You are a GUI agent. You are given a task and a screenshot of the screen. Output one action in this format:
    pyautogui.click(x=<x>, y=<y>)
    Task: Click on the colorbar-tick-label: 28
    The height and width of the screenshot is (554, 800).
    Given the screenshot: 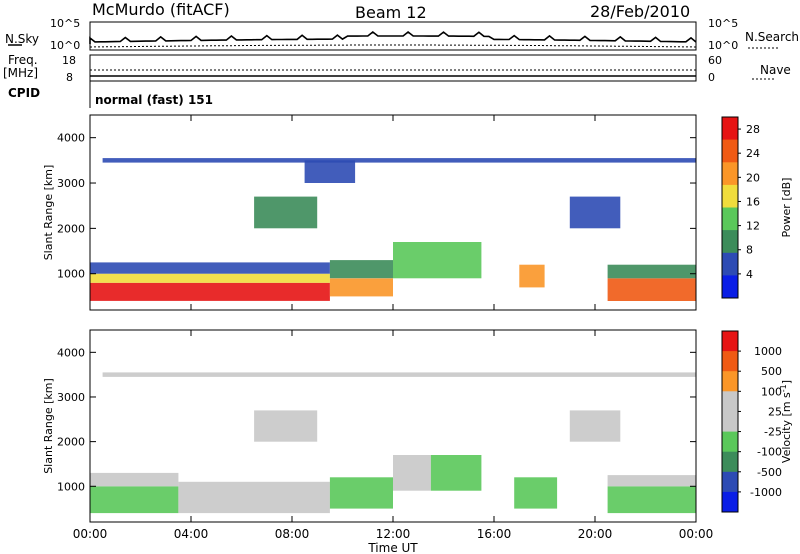 What is the action you would take?
    pyautogui.click(x=753, y=129)
    